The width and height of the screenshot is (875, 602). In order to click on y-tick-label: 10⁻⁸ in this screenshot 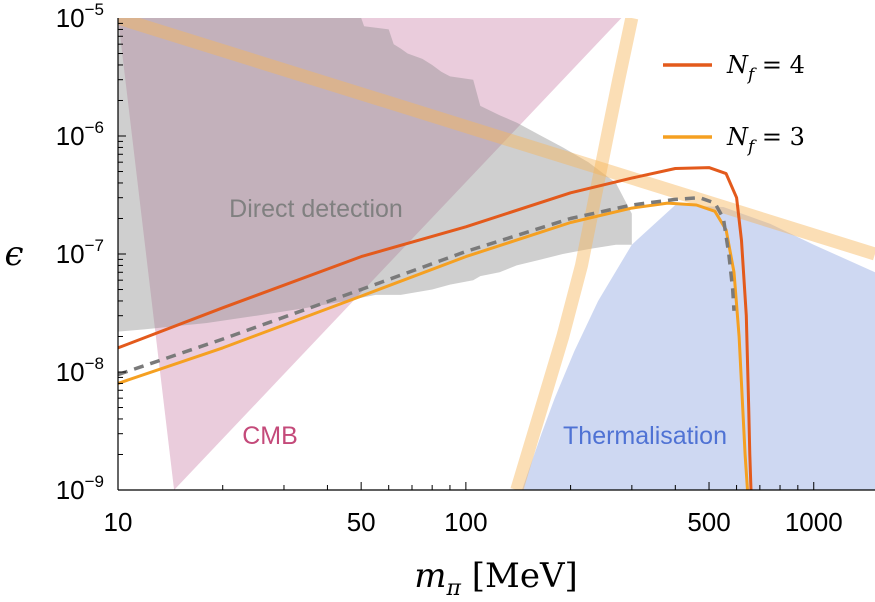, I will do `click(80, 370)`.